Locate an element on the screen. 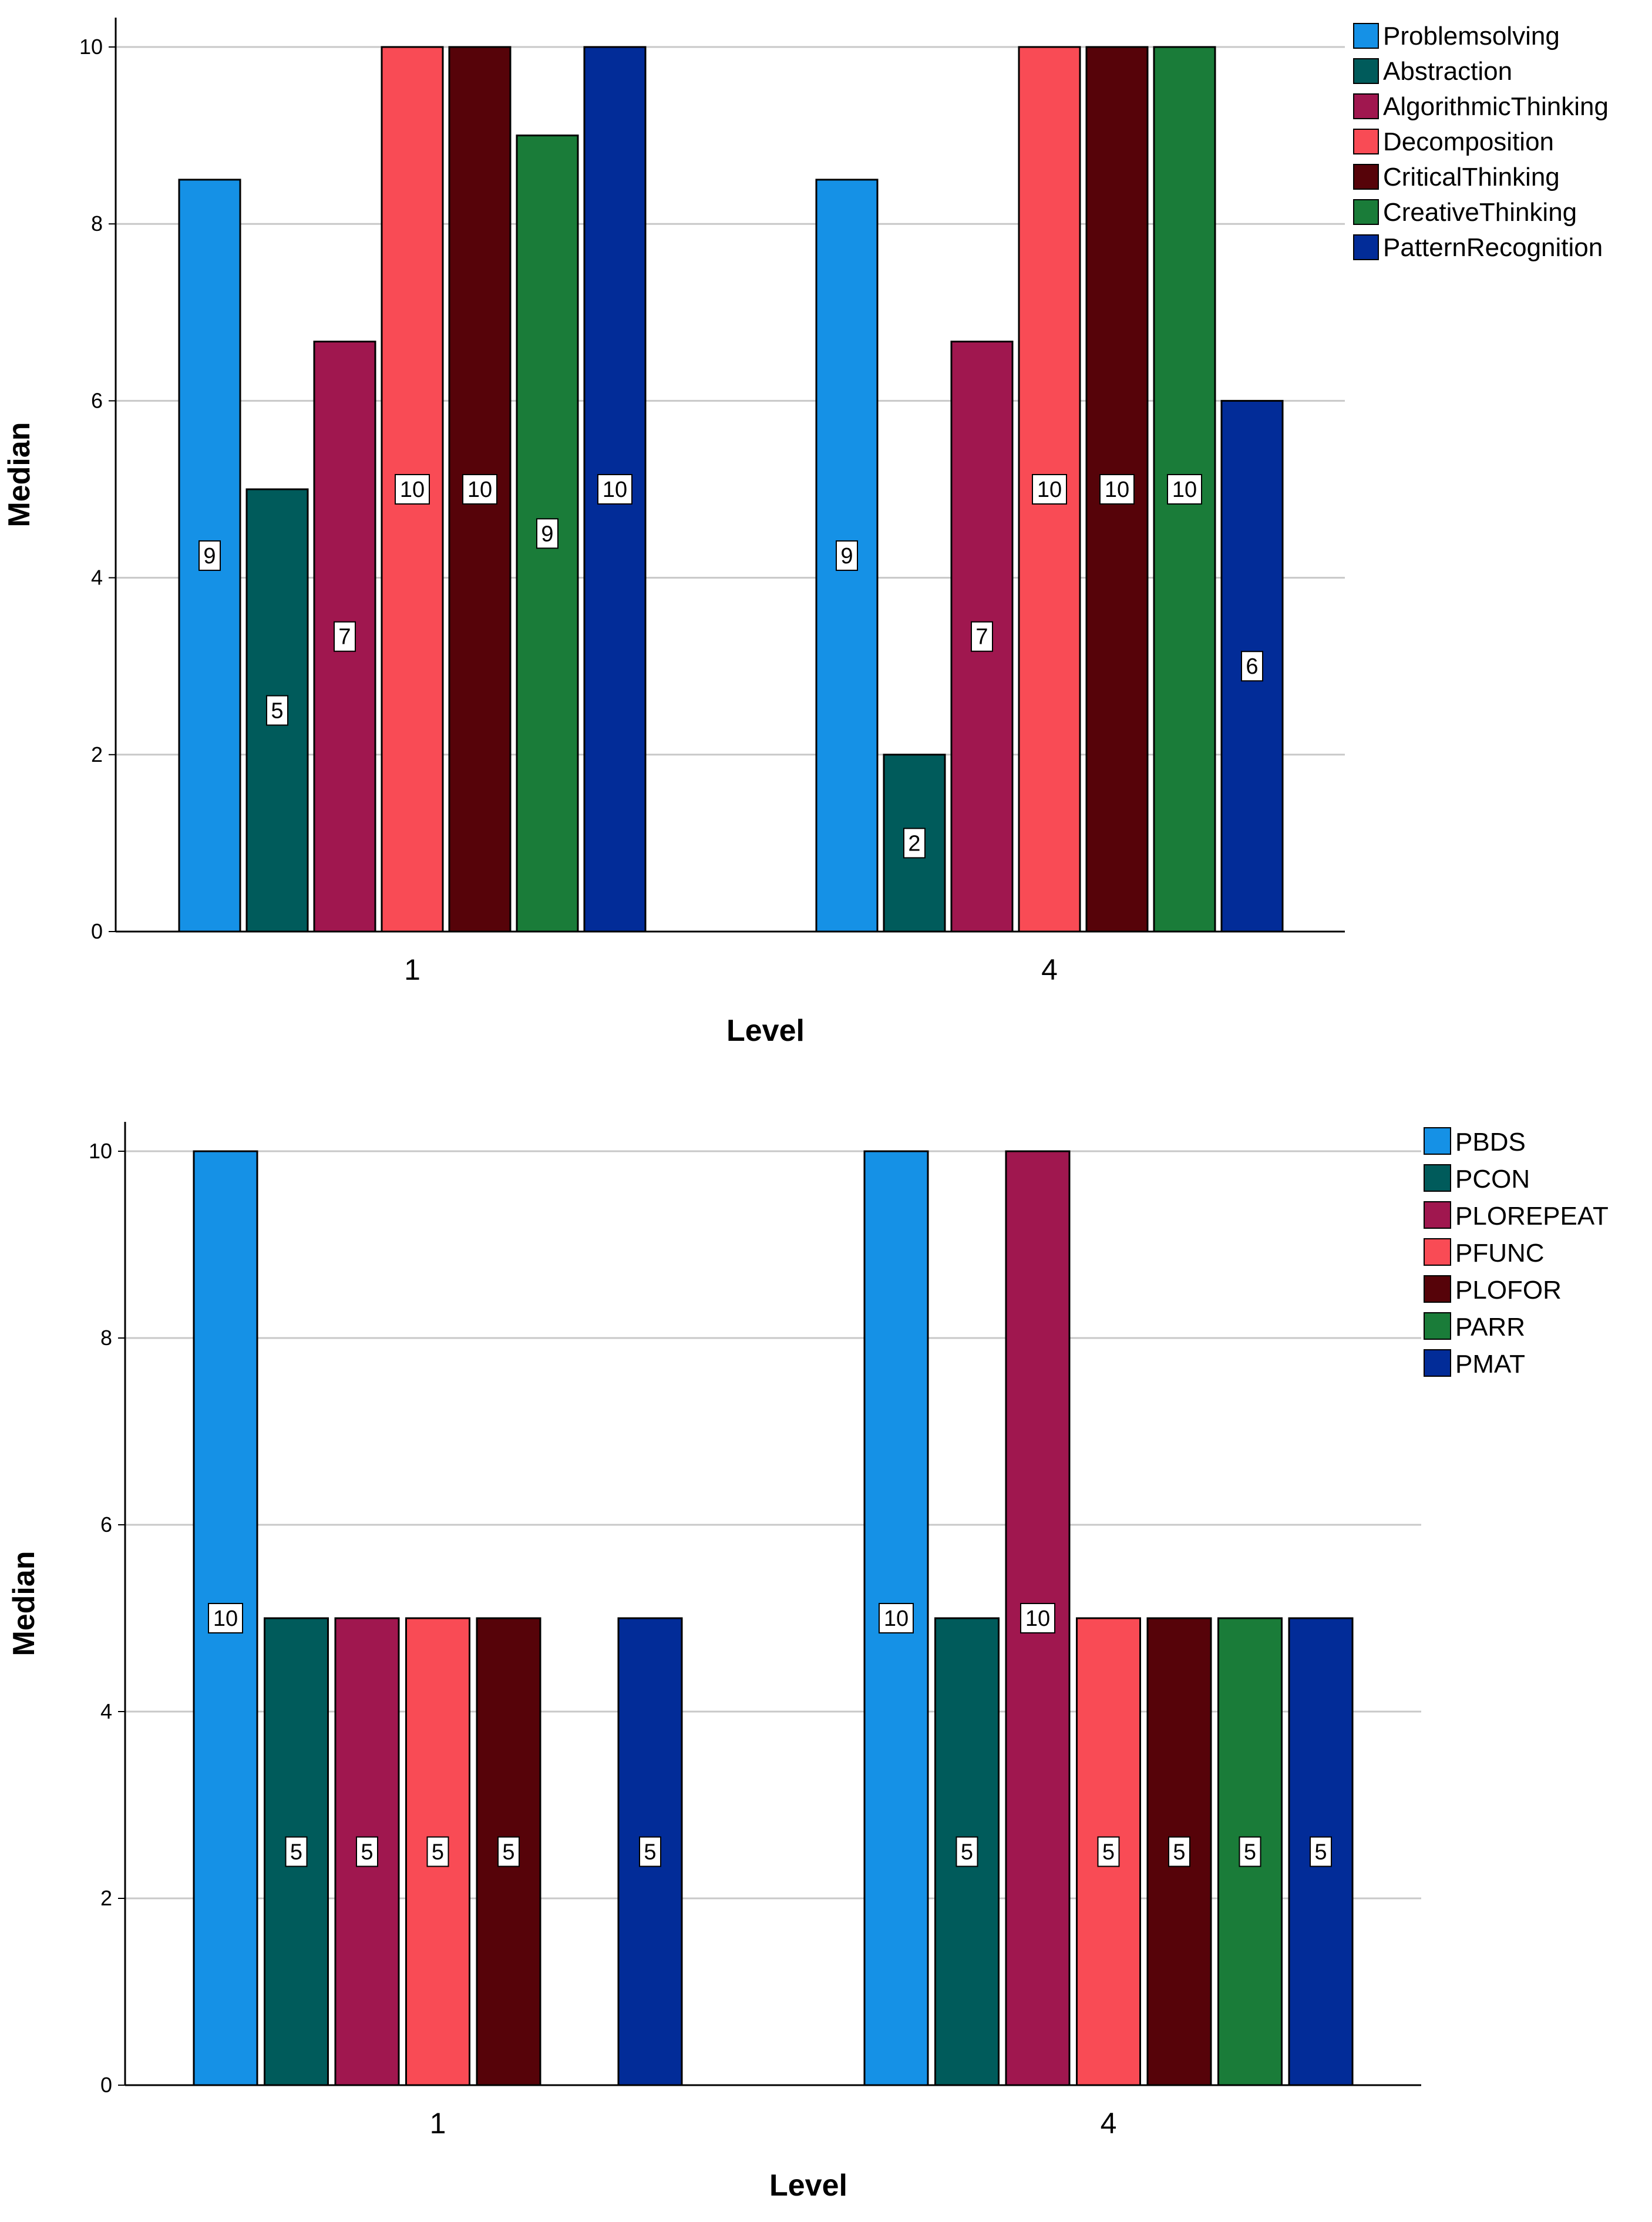 The width and height of the screenshot is (1652, 2222). legend-label: Problemsolving is located at coordinates (1472, 36).